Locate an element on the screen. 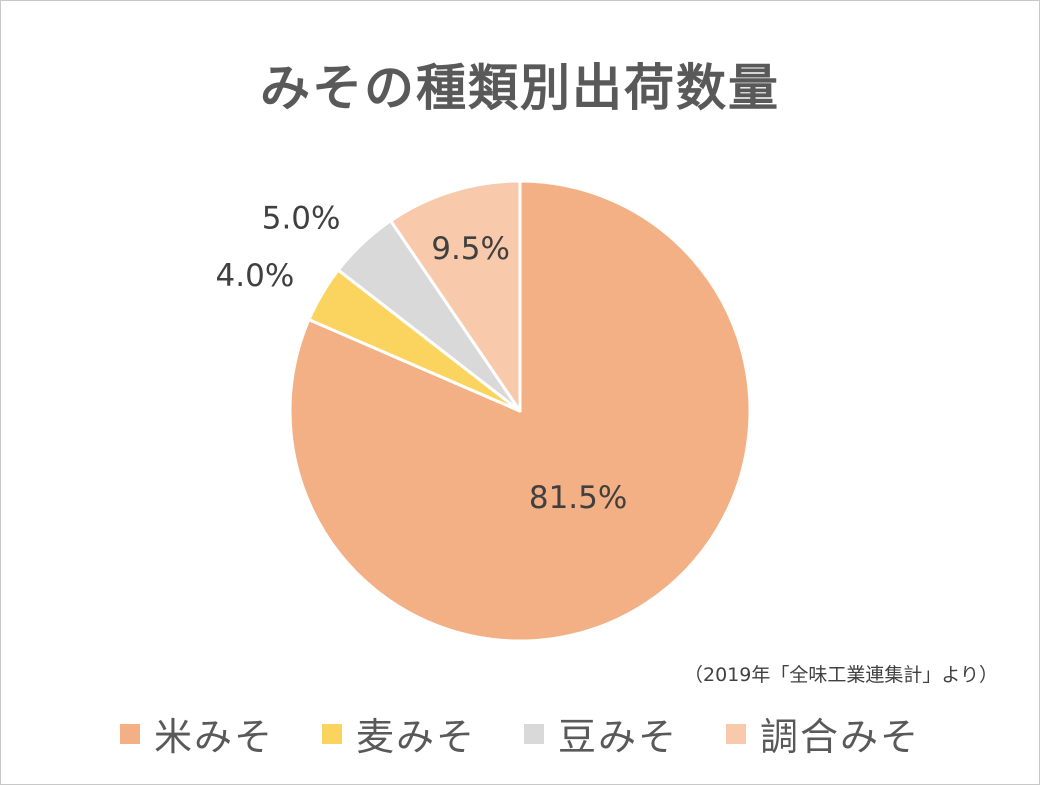 Image resolution: width=1040 pixels, height=785 pixels. legend-item-kome: 米みそ is located at coordinates (196, 733).